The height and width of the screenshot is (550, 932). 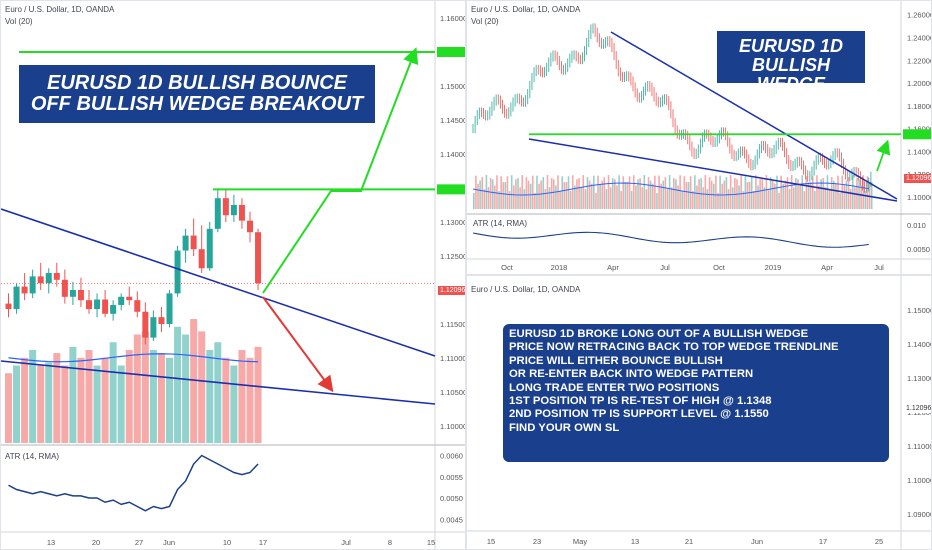 I want to click on left-x-tick-3: Jun, so click(x=169, y=542).